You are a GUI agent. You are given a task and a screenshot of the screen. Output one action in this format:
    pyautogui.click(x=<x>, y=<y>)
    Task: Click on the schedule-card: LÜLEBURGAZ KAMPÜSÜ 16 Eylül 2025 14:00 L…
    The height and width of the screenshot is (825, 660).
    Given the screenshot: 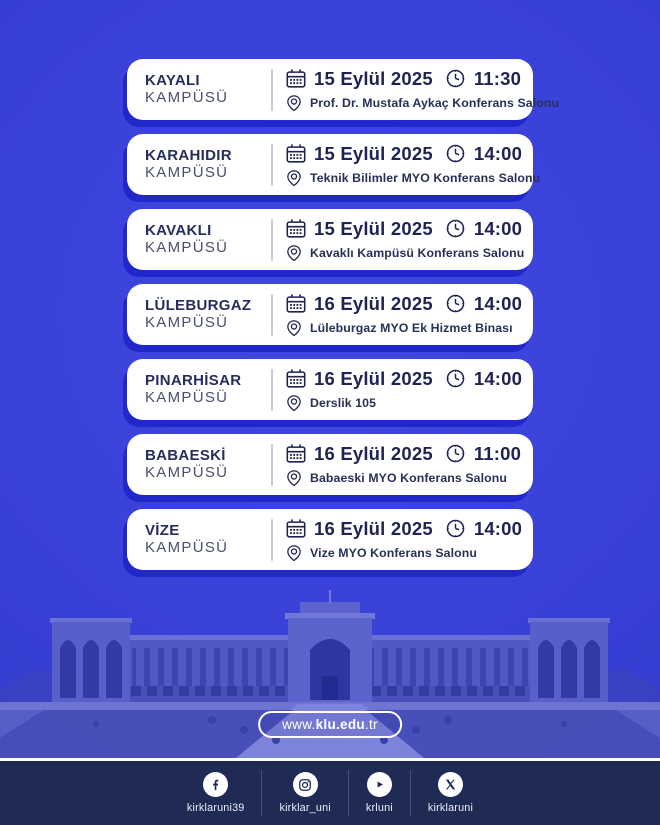 What is the action you would take?
    pyautogui.click(x=330, y=314)
    